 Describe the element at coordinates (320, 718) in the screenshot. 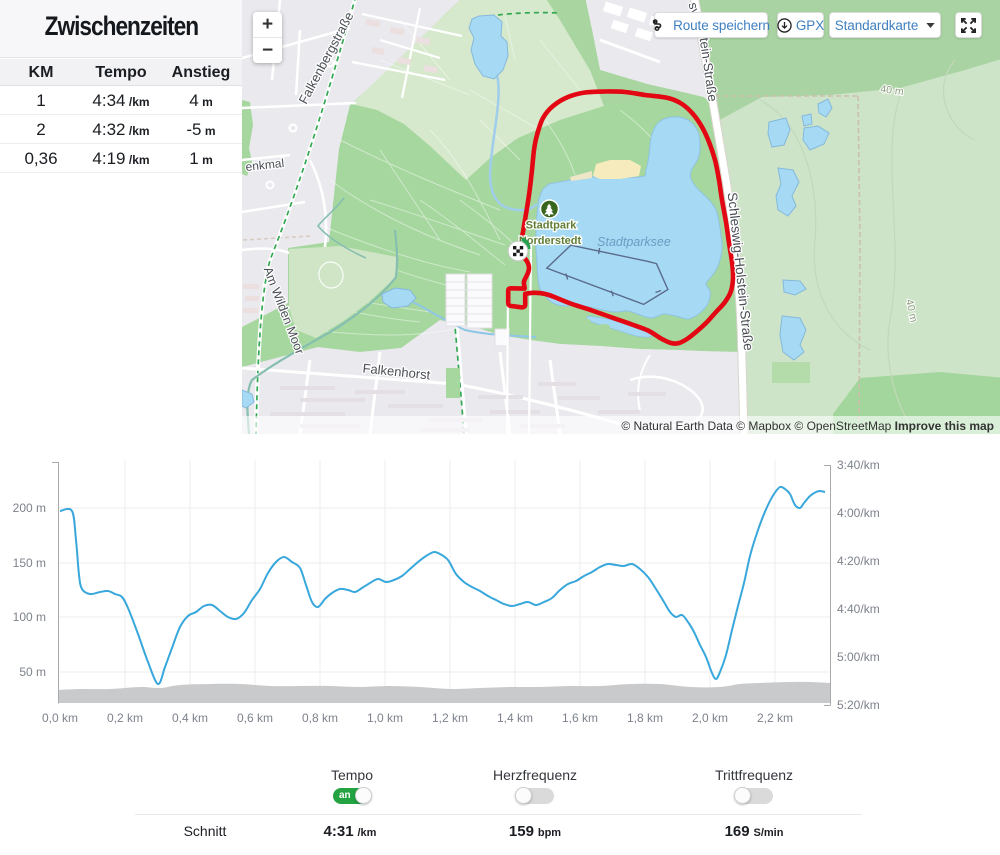

I see `svg-text: 0,8 km` at that location.